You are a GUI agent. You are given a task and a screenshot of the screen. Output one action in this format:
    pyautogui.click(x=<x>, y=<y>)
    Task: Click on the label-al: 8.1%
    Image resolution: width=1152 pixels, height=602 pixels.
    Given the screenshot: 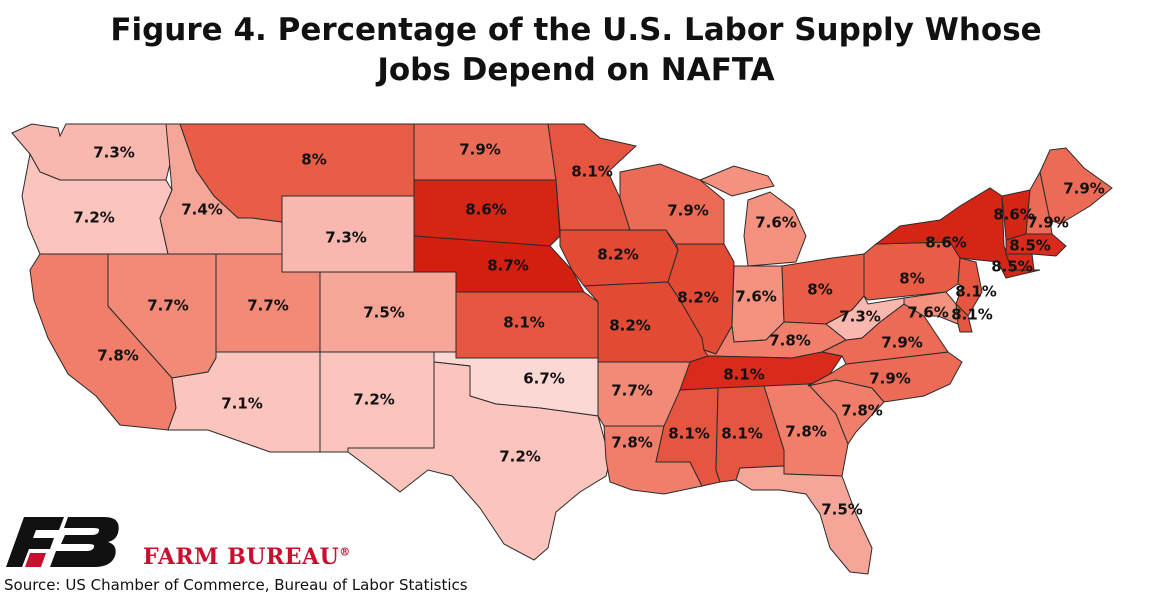 What is the action you would take?
    pyautogui.click(x=742, y=434)
    